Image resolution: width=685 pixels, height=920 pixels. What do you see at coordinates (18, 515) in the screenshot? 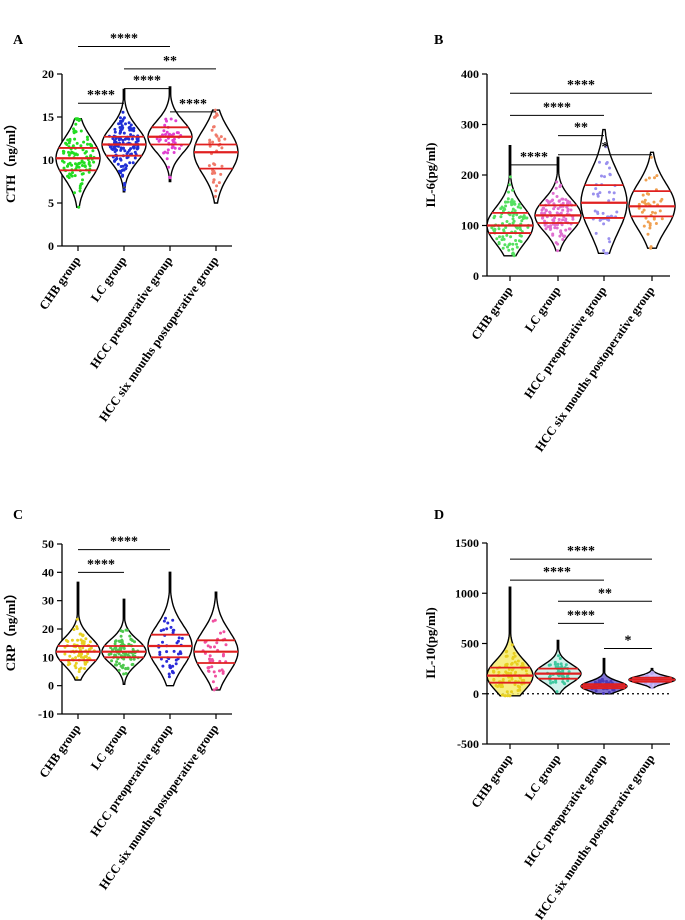
I see `panel-letter: C` at bounding box center [18, 515].